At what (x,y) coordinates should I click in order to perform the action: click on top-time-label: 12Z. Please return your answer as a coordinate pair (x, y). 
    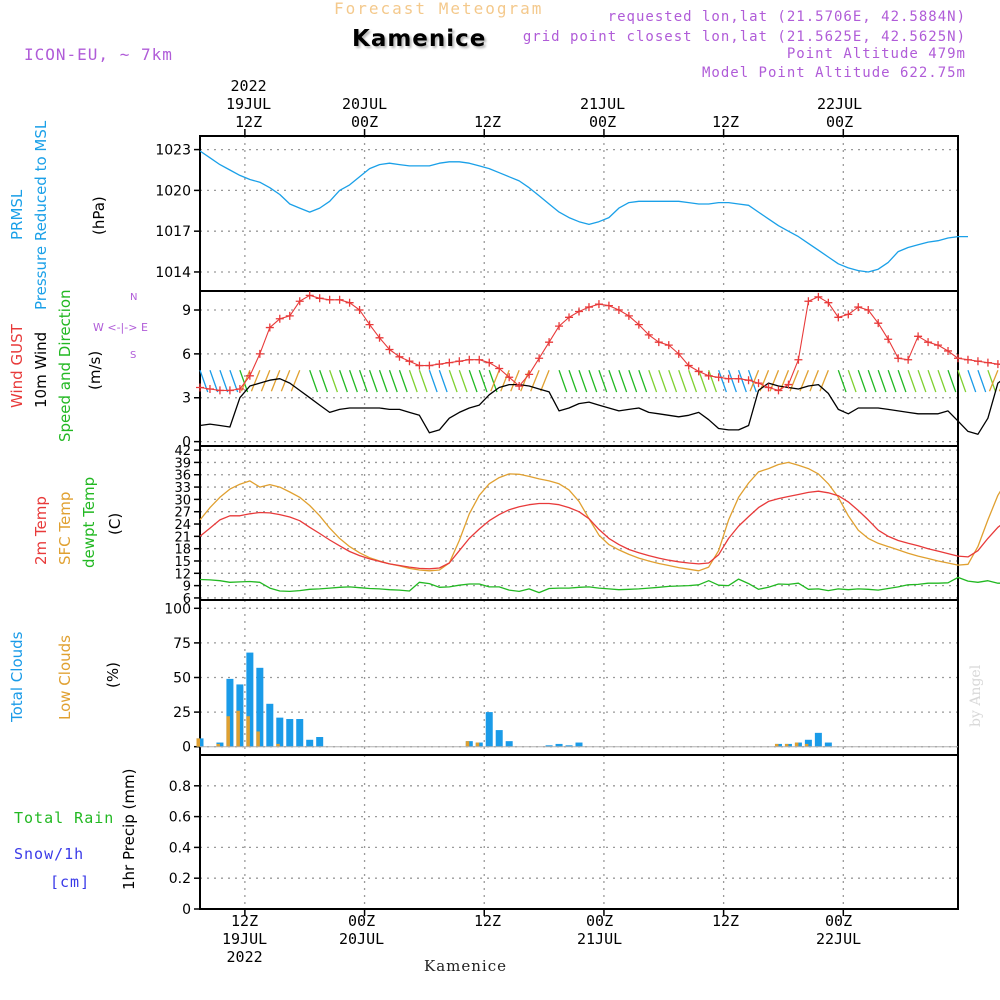
    Looking at the image, I should click on (488, 122).